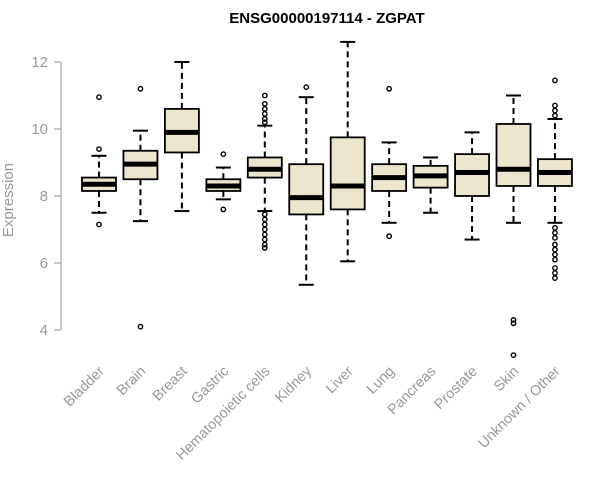 The image size is (600, 500). Describe the element at coordinates (506, 379) in the screenshot. I see `x-tick-label: Skin` at that location.